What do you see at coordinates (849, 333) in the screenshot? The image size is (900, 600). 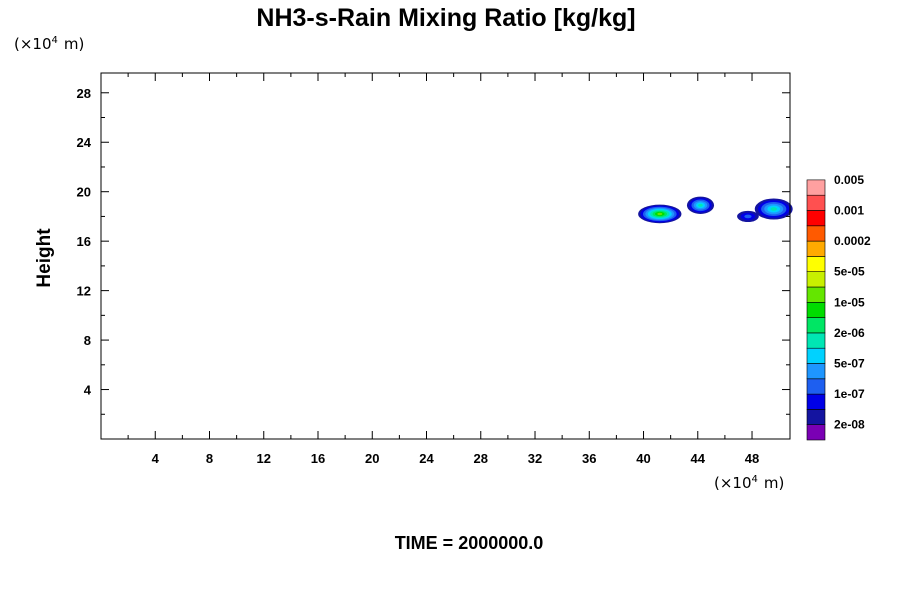 I see `colorbar-label: 2e-06` at bounding box center [849, 333].